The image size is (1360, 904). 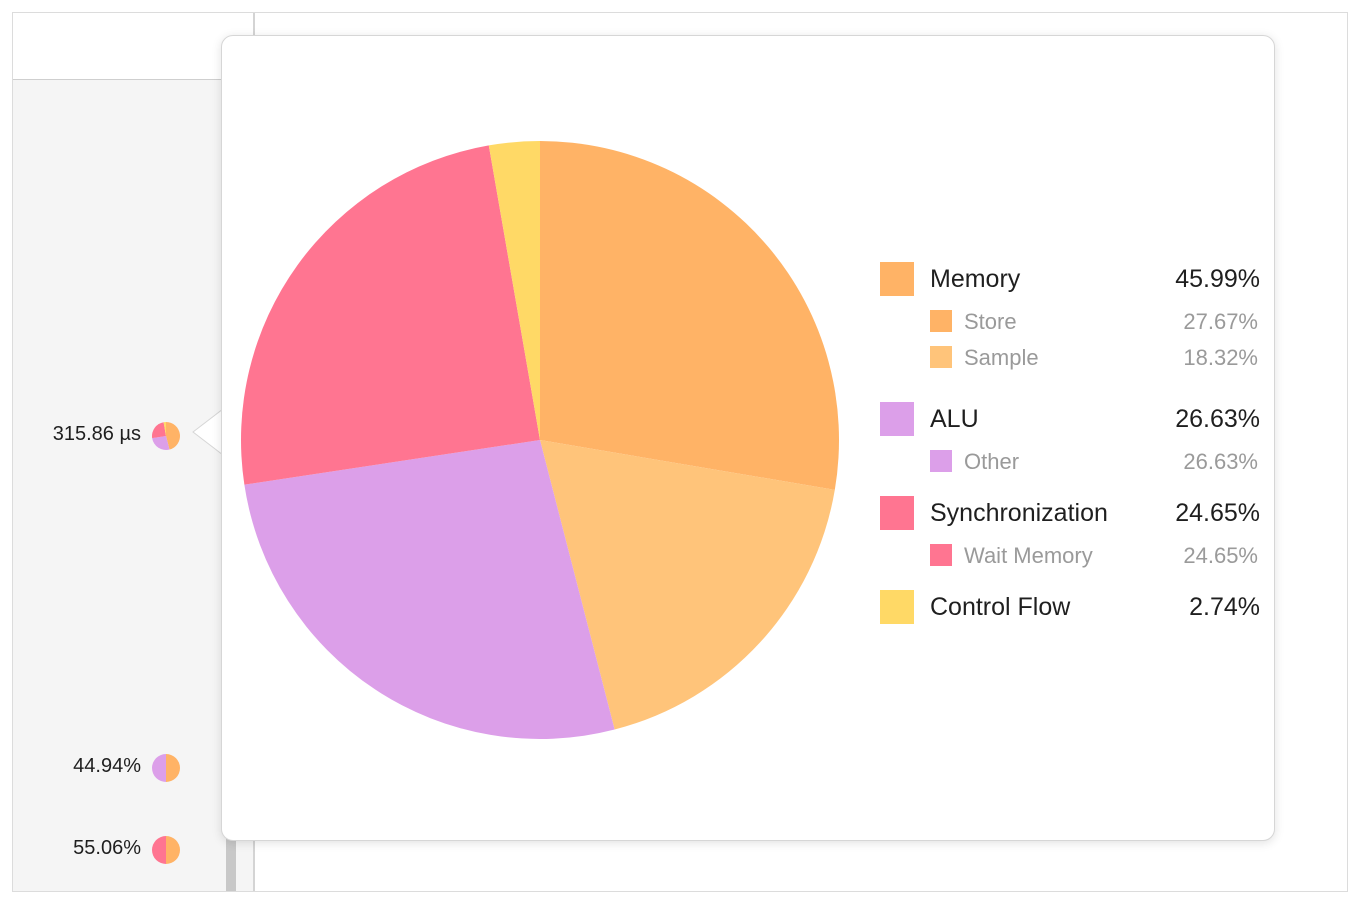 I want to click on row-label-percent: 44.94%, so click(x=107, y=766).